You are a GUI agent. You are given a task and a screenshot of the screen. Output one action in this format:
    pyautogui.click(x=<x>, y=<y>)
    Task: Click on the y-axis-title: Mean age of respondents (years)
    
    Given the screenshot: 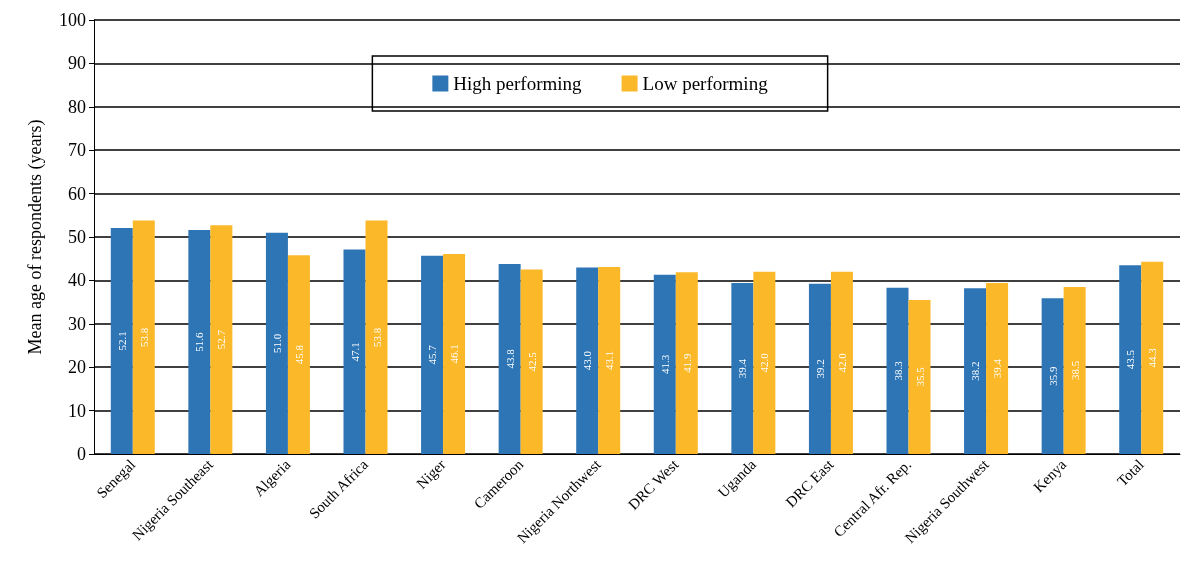 What is the action you would take?
    pyautogui.click(x=35, y=237)
    